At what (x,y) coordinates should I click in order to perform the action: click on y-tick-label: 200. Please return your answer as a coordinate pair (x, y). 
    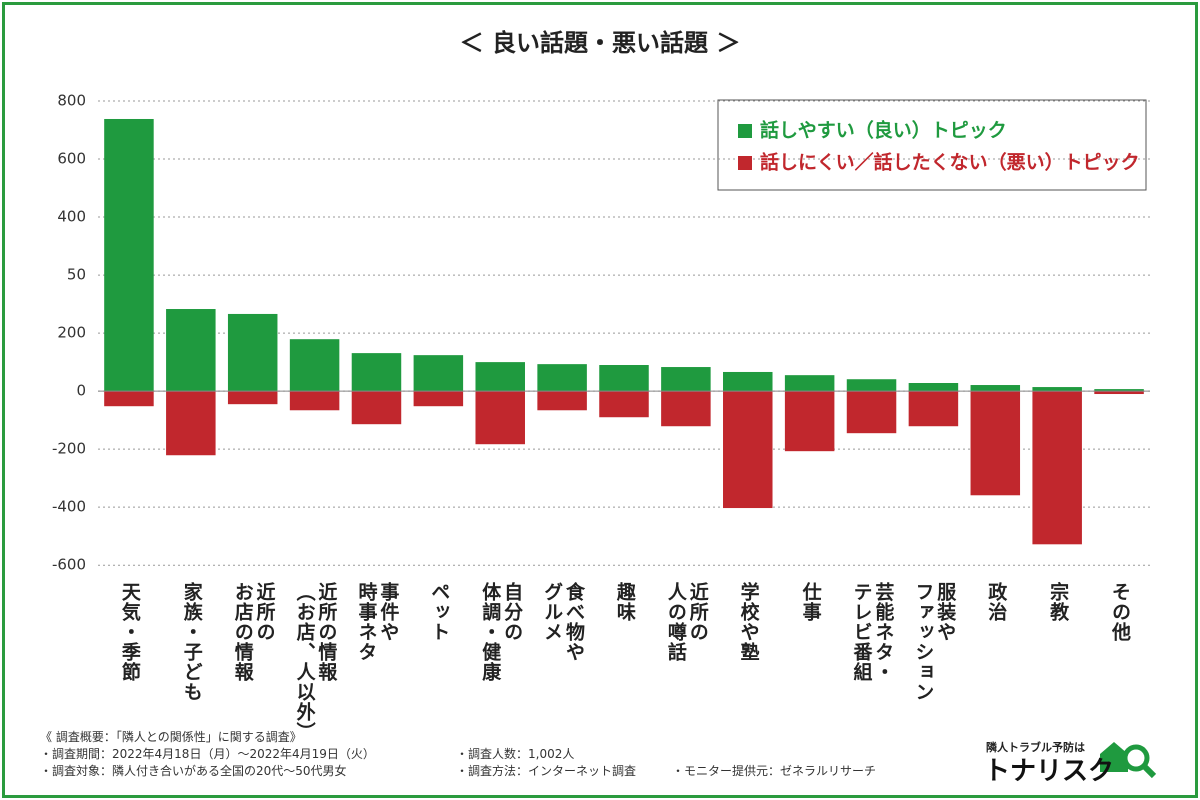
    Looking at the image, I should click on (71, 333).